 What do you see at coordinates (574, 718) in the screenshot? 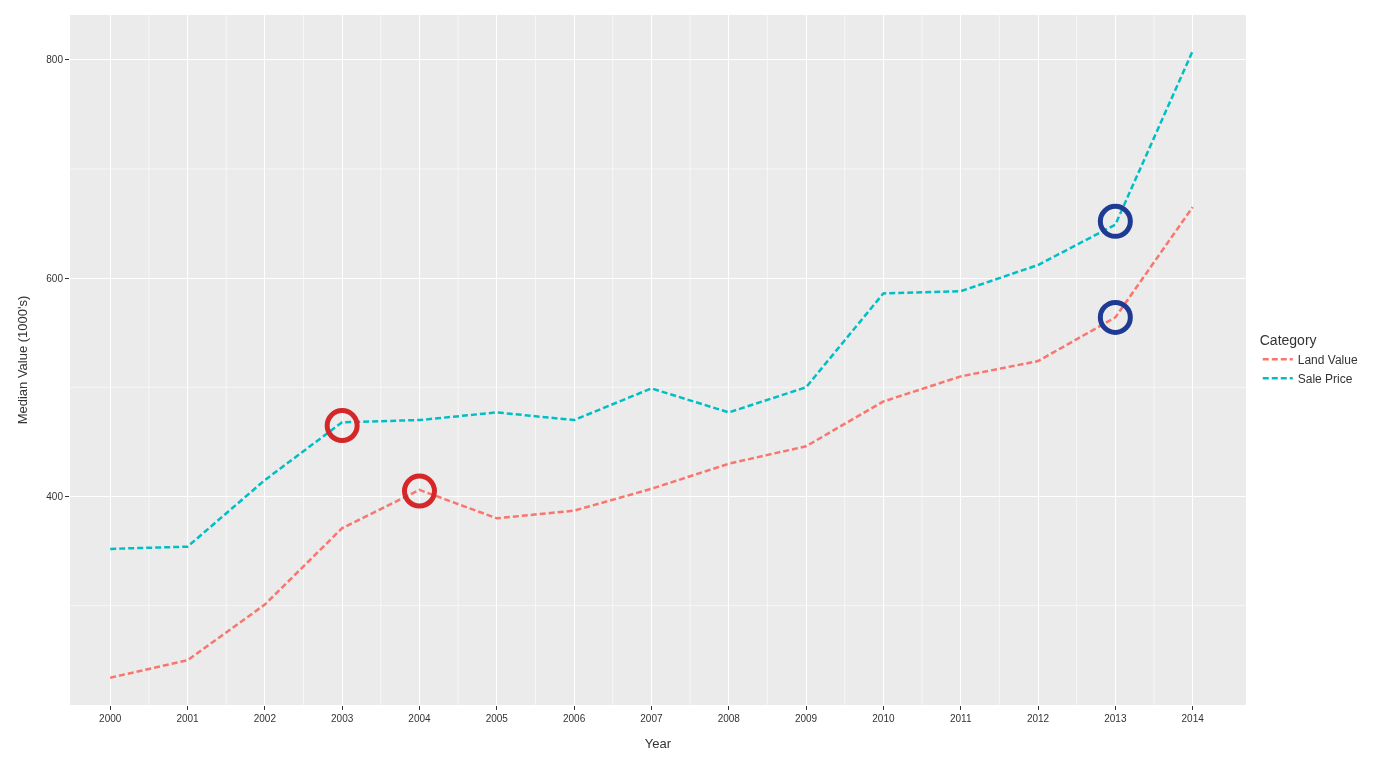
I see `x-tick-label: 2006` at bounding box center [574, 718].